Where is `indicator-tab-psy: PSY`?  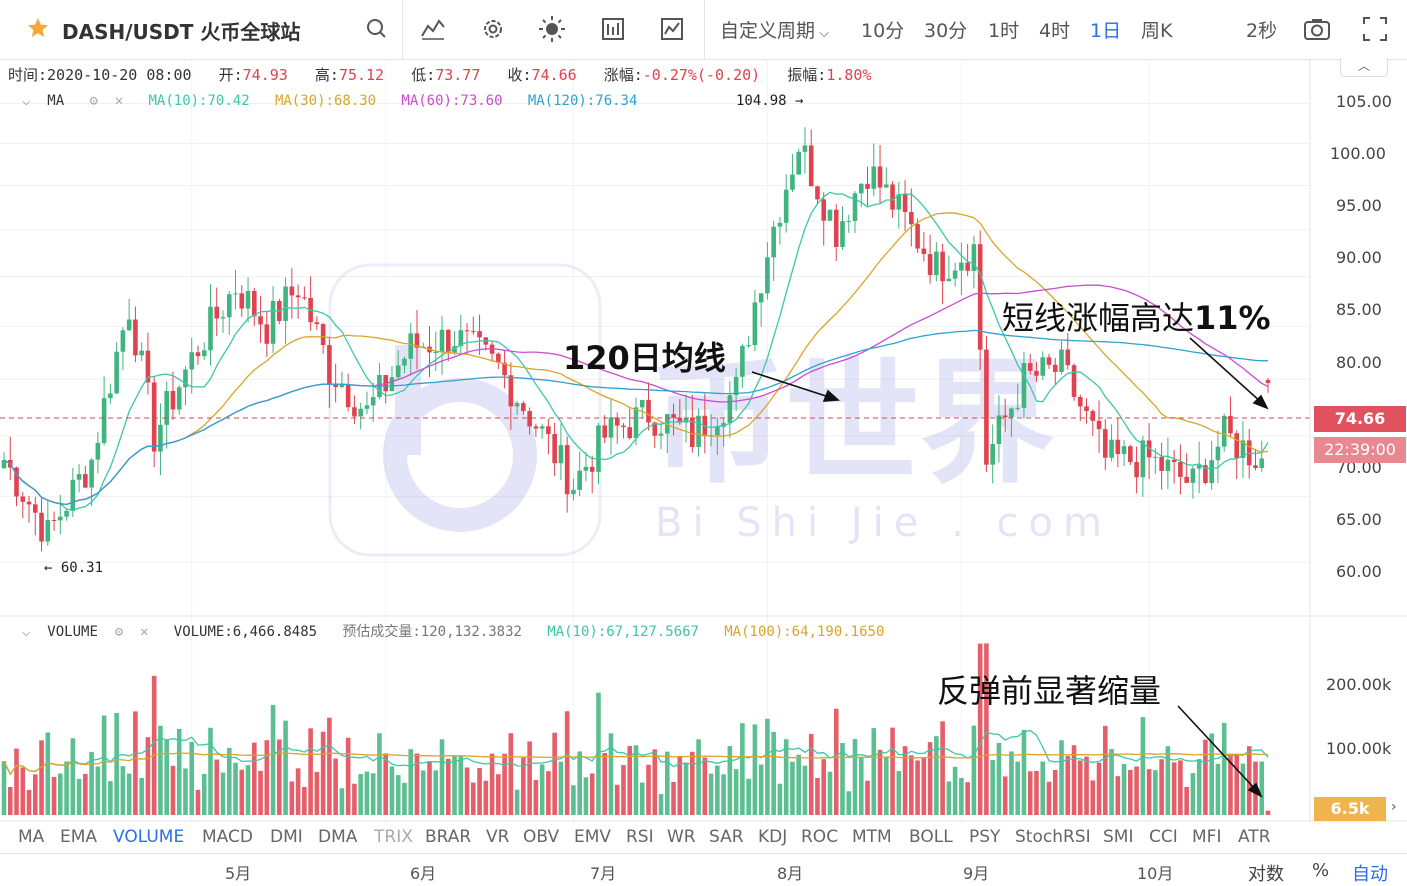 indicator-tab-psy: PSY is located at coordinates (985, 837).